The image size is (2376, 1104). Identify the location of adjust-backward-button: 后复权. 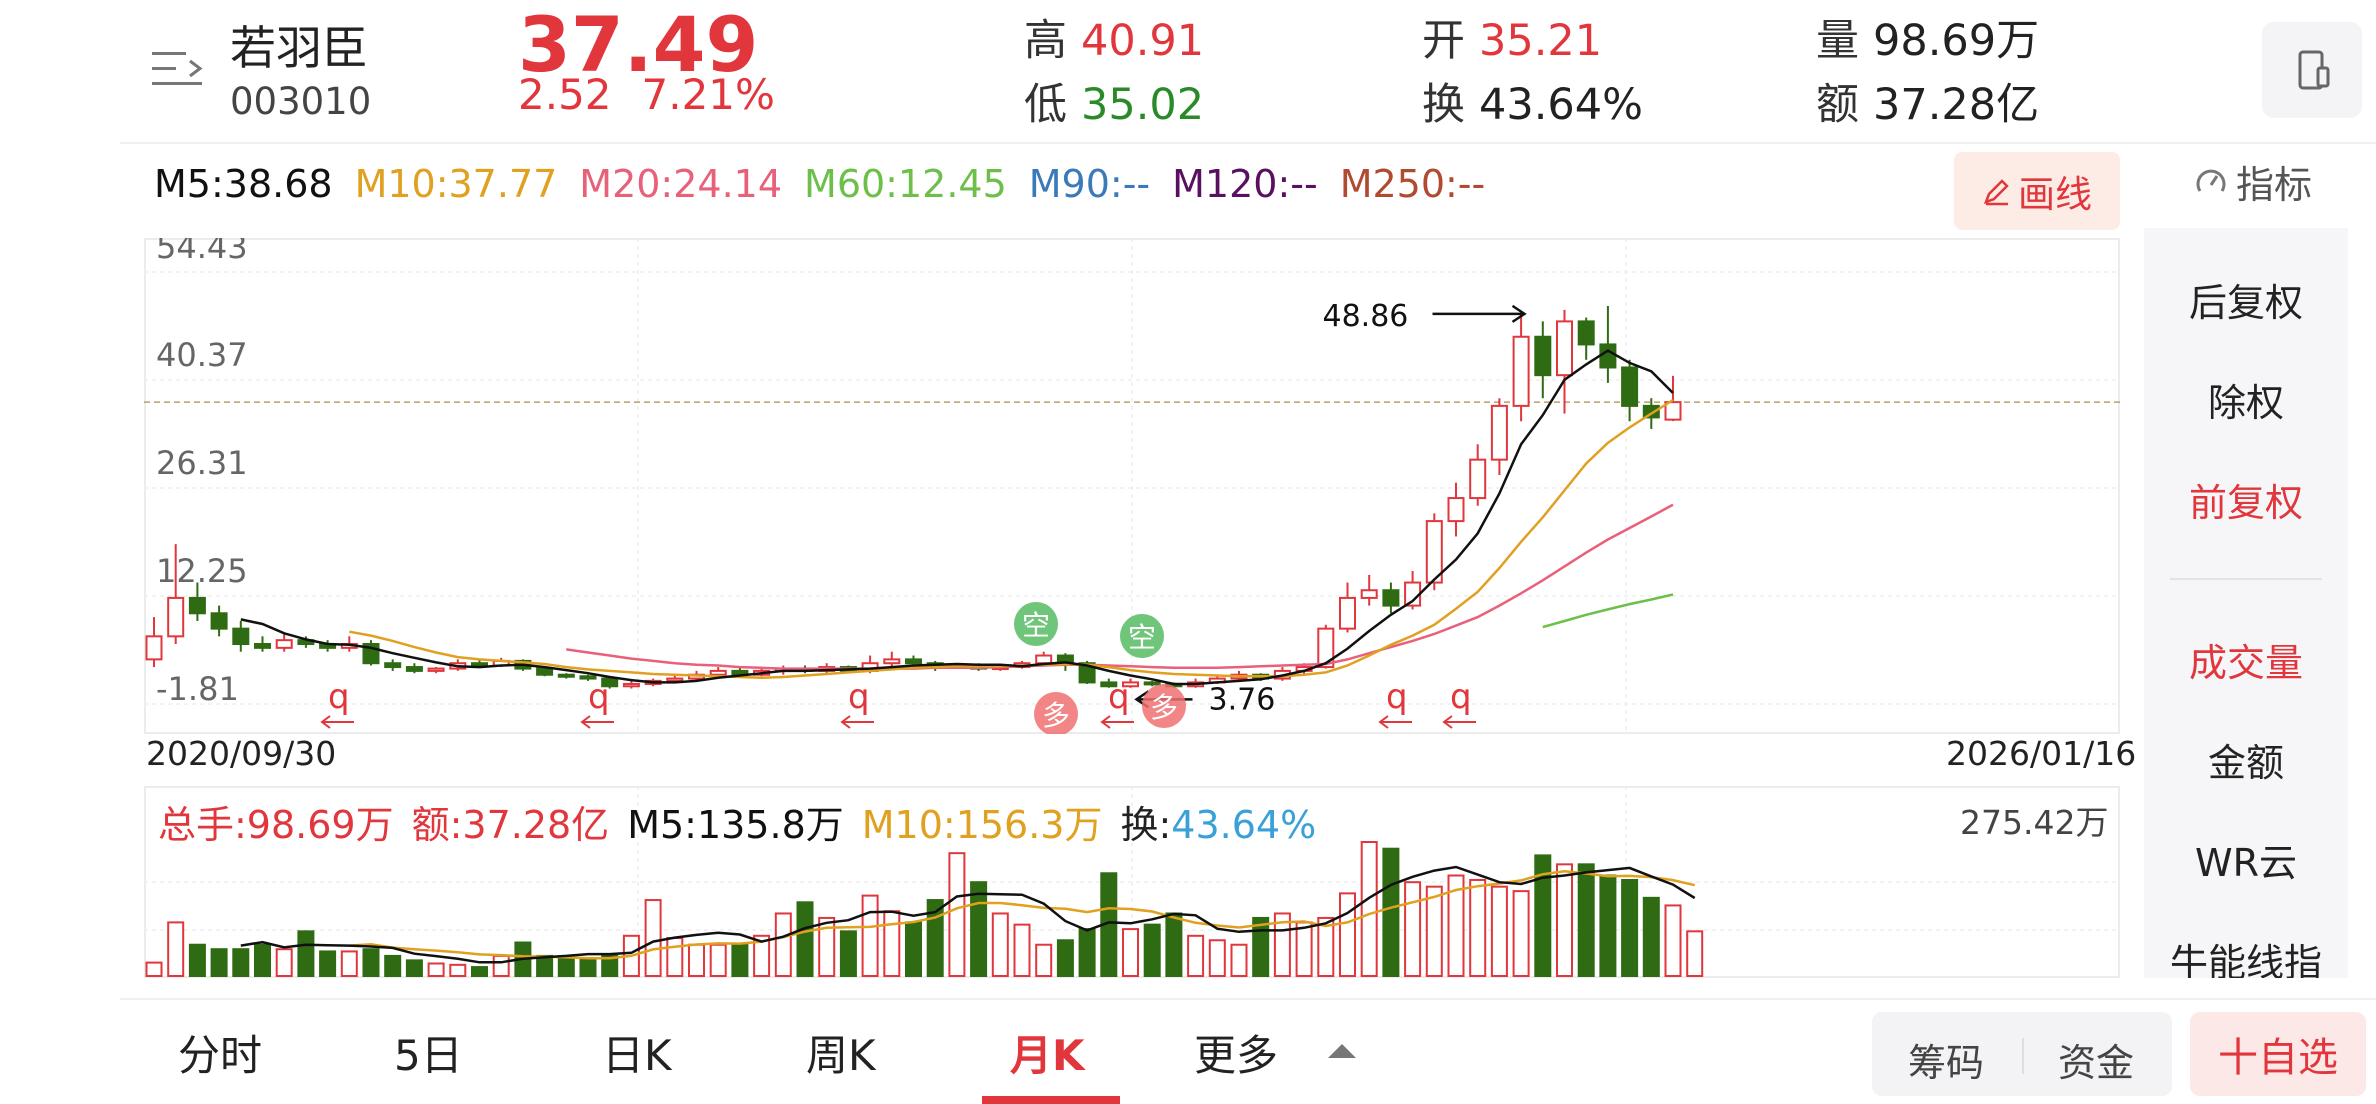
(2245, 303).